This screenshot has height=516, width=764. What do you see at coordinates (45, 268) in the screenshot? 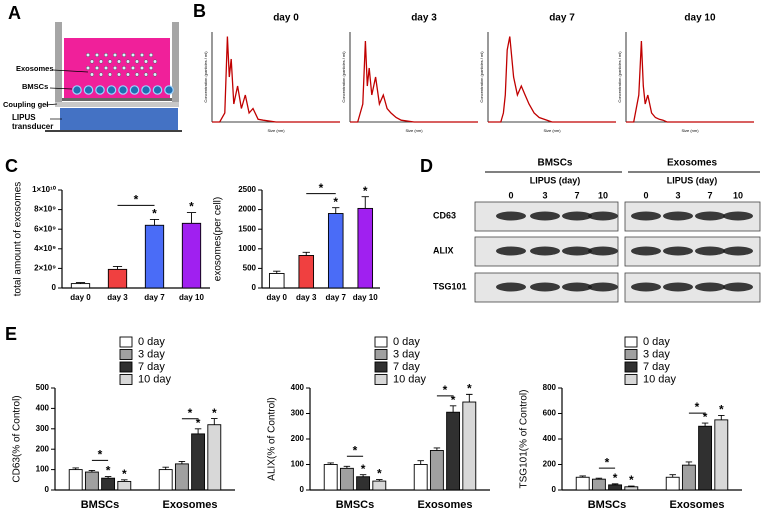
I see `y-tick-label: 2×10⁹` at bounding box center [45, 268].